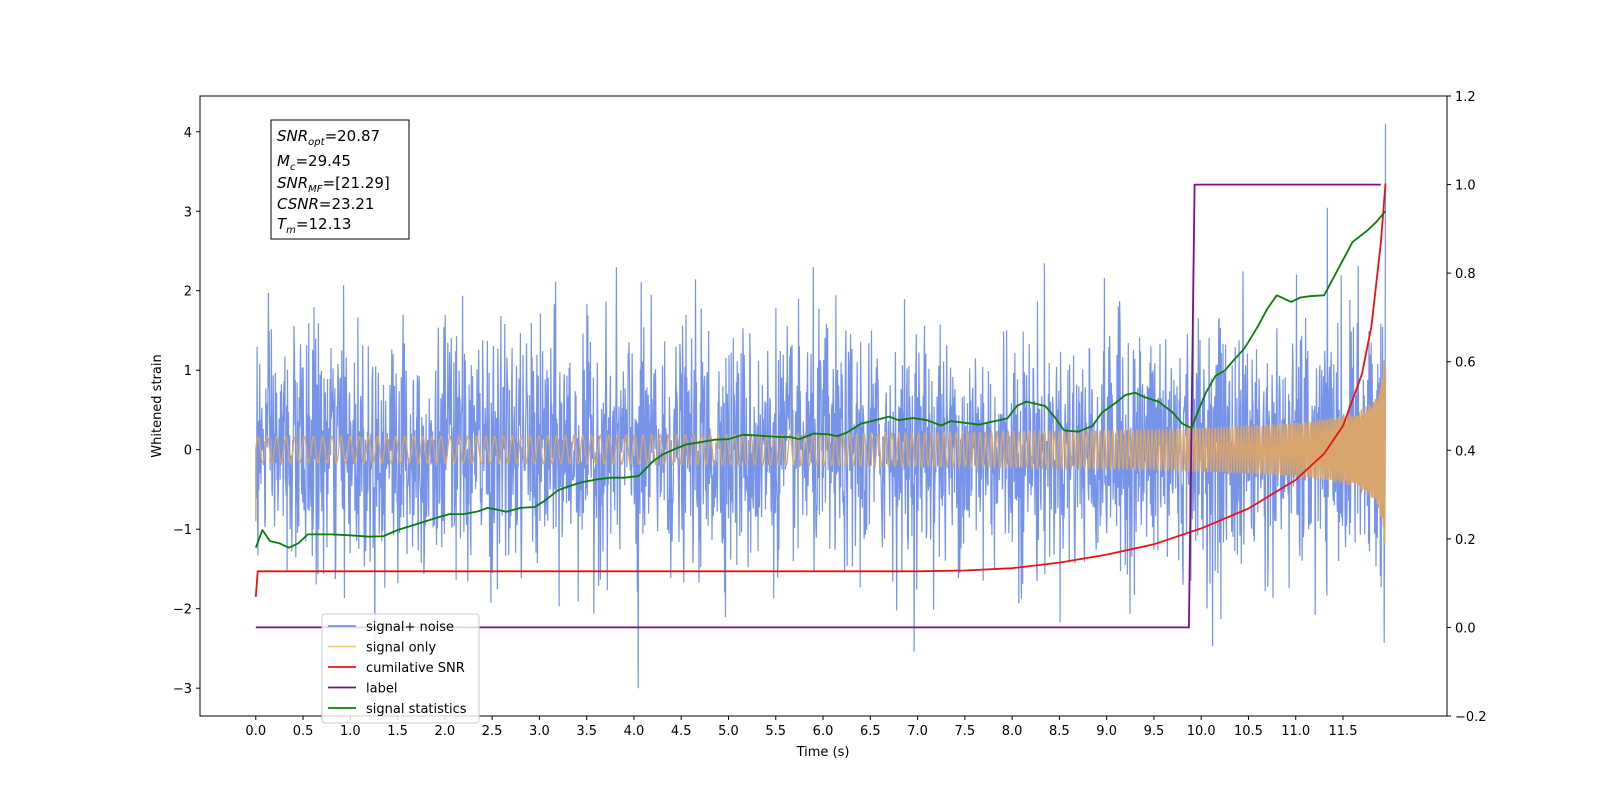 The image size is (1600, 800). What do you see at coordinates (182, 689) in the screenshot?
I see `y-tick-label: −3` at bounding box center [182, 689].